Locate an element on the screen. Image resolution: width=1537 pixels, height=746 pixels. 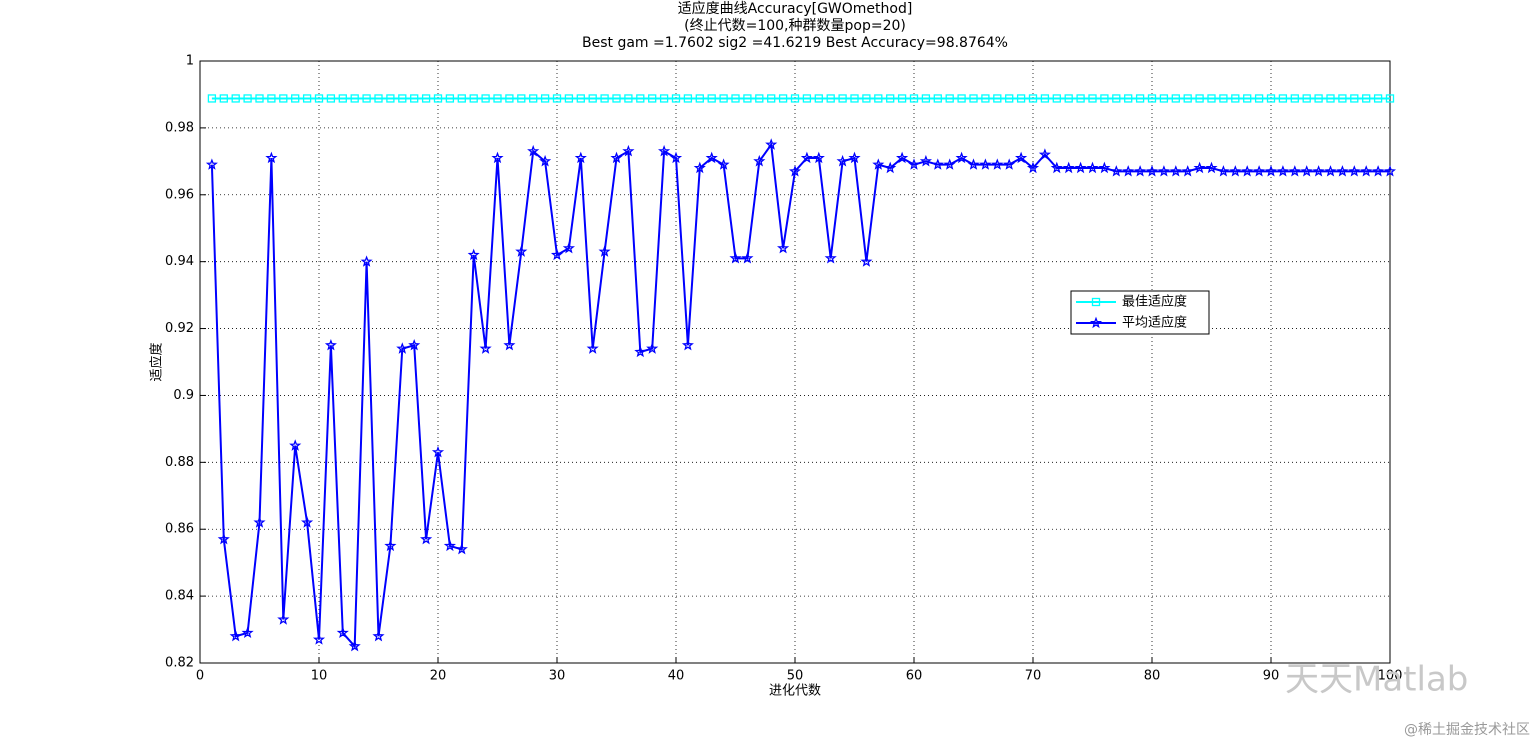
x-tick-label: 60 is located at coordinates (914, 676).